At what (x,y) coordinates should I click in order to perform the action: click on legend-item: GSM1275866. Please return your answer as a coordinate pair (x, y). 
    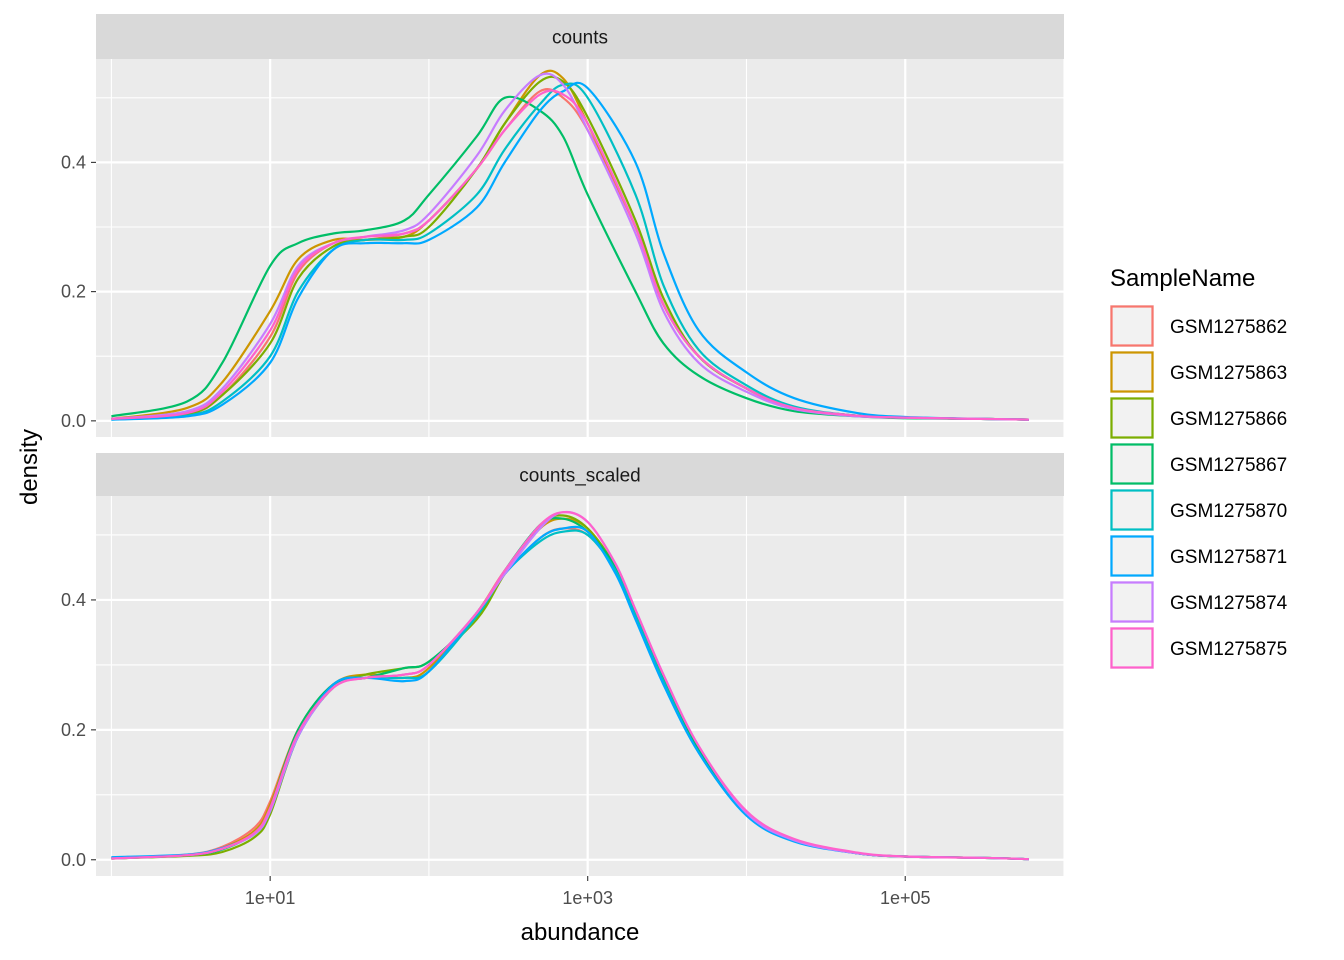
    Looking at the image, I should click on (1198, 418).